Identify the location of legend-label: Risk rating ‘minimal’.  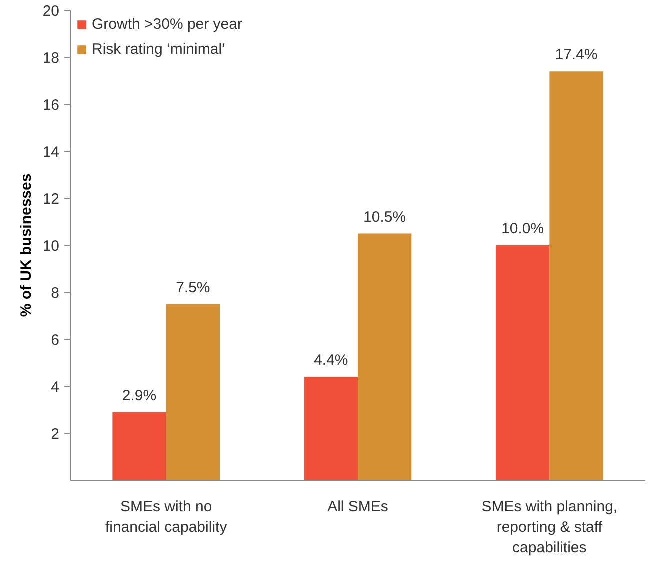
(159, 49).